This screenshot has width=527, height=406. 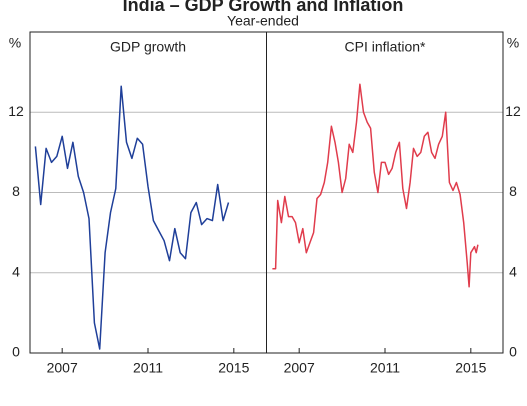 I want to click on y-unit-right: %, so click(x=513, y=43).